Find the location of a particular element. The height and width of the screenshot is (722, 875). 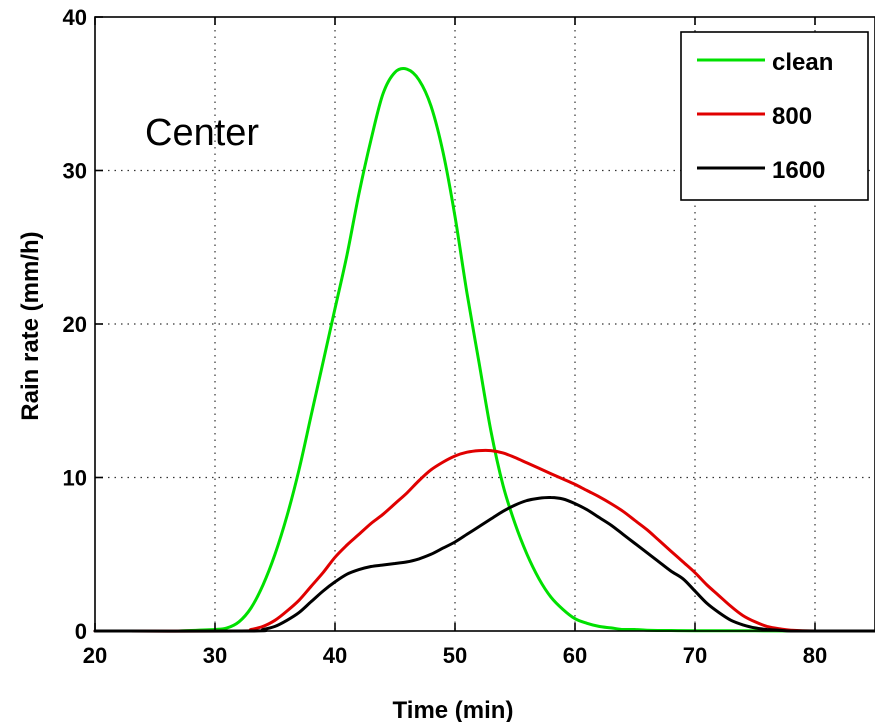

x-tick-label: 70 is located at coordinates (695, 655).